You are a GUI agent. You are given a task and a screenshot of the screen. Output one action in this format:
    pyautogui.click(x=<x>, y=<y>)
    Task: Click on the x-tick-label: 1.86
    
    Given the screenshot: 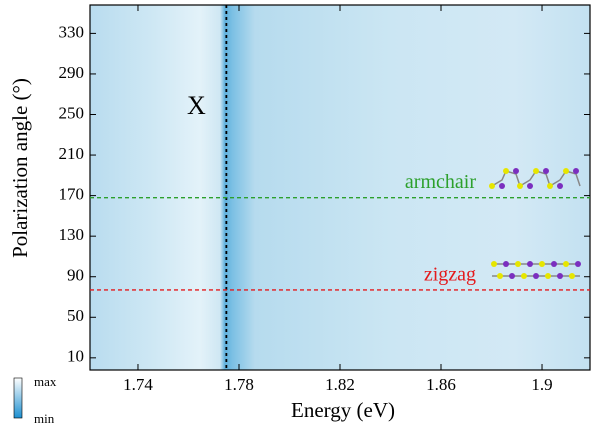 What is the action you would take?
    pyautogui.click(x=441, y=384)
    